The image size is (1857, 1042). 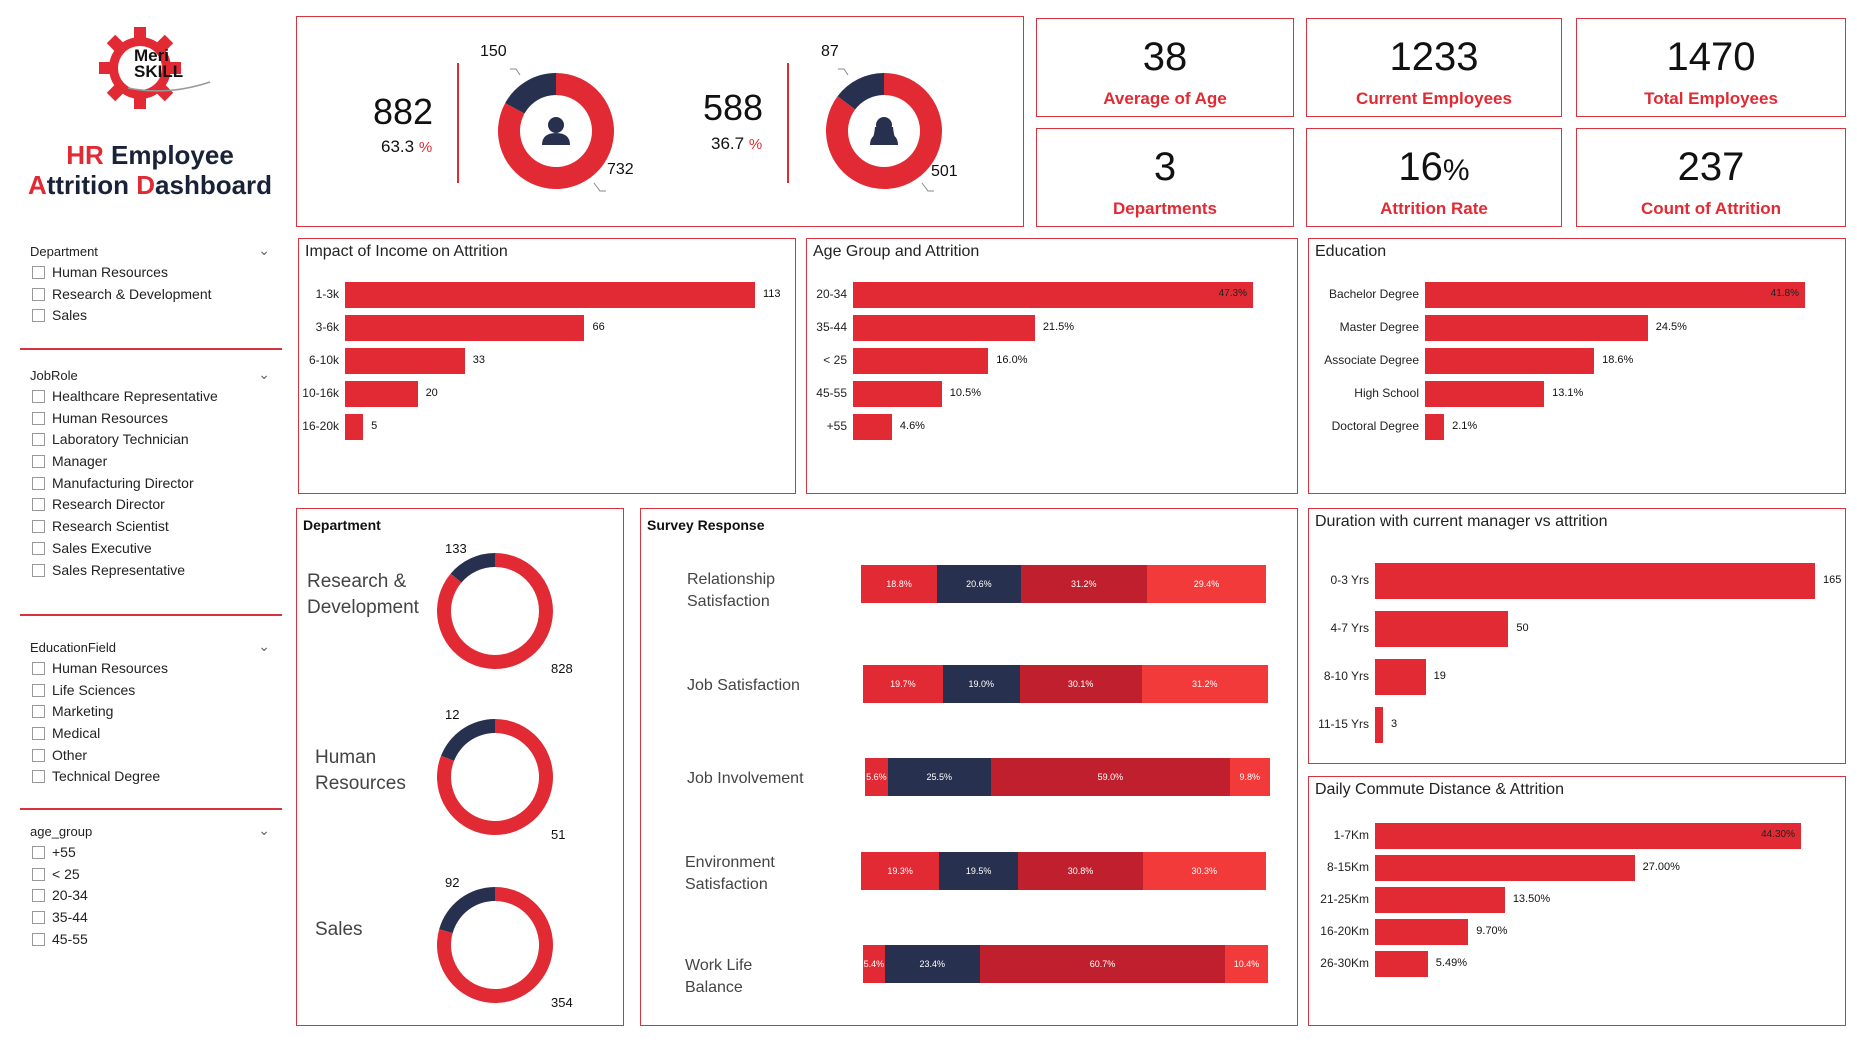 What do you see at coordinates (1249, 777) in the screenshot?
I see `stacked-bar-segment: 9.8%` at bounding box center [1249, 777].